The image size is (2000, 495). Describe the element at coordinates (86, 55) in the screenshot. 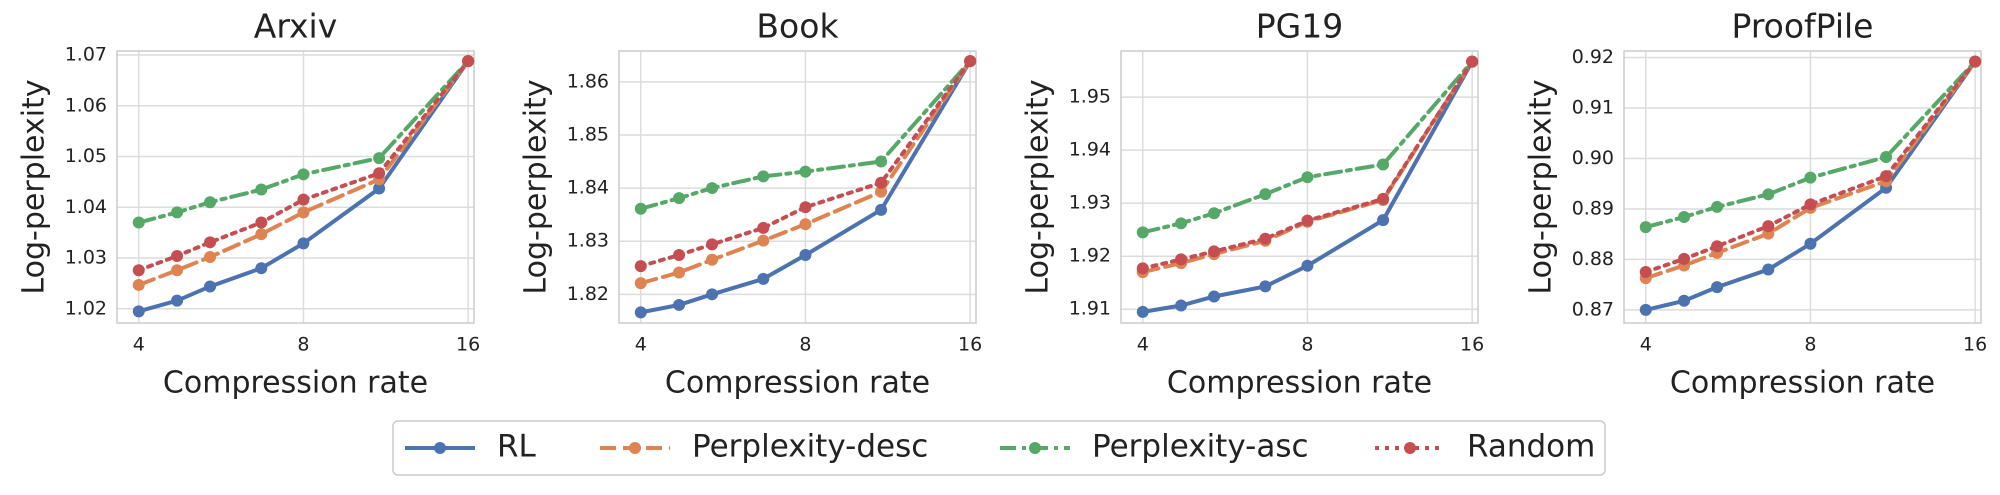

I see `y-tick-label: 1.07` at that location.